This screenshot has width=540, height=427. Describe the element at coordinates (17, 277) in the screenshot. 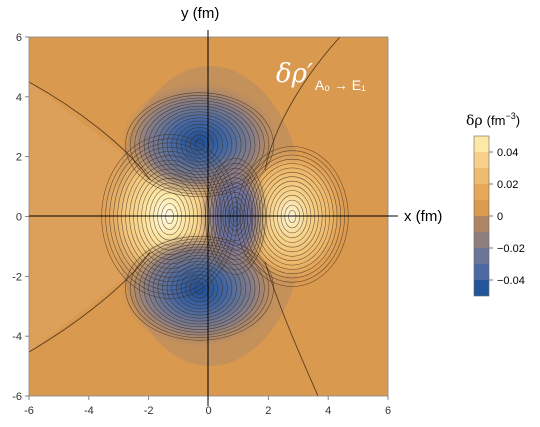

I see `y-tick-label: -2` at that location.